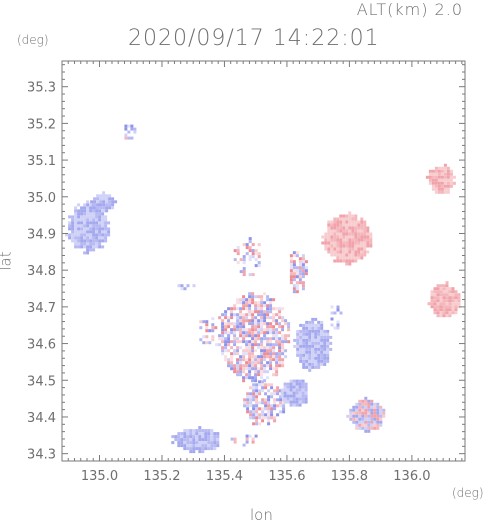  I want to click on y-tick-label: 34.9, so click(41, 234).